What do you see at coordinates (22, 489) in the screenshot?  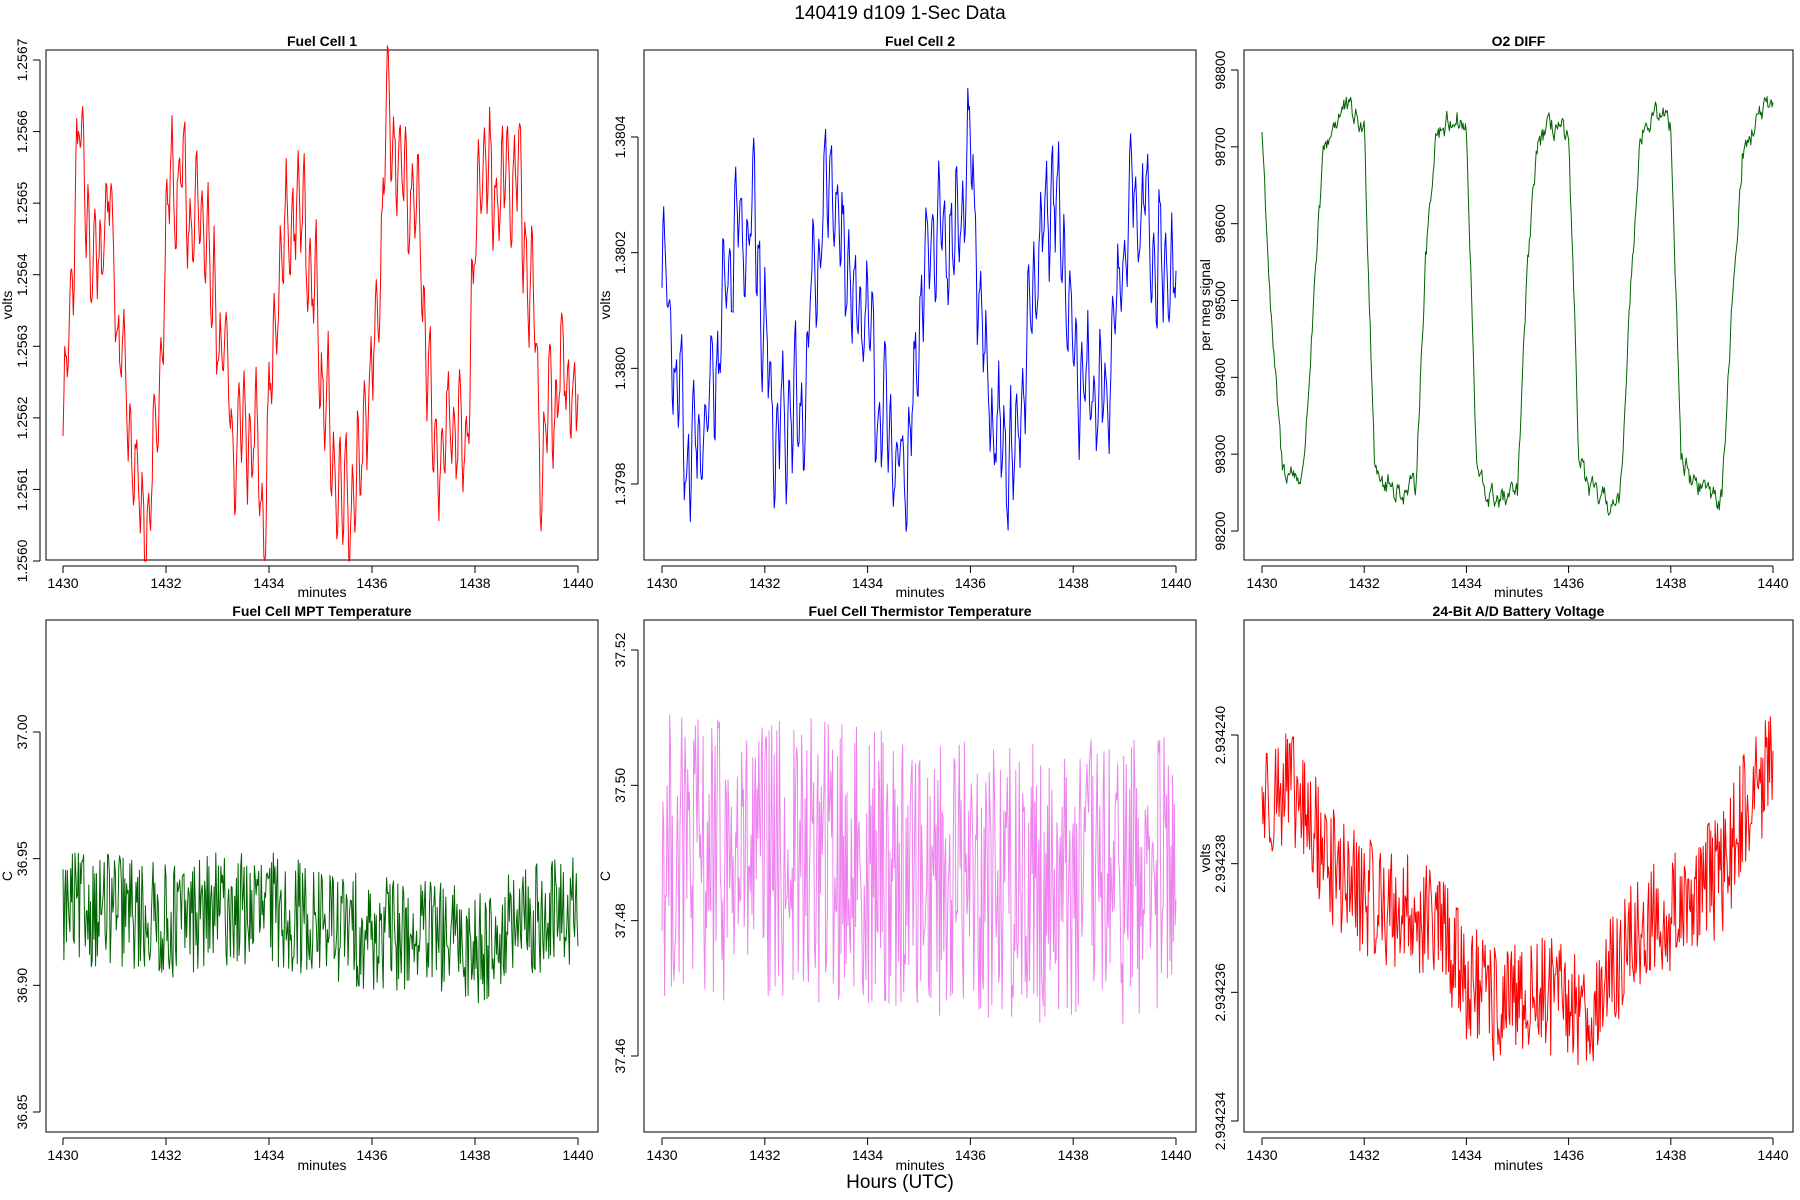 I see `y-tick-label: 1.2561` at bounding box center [22, 489].